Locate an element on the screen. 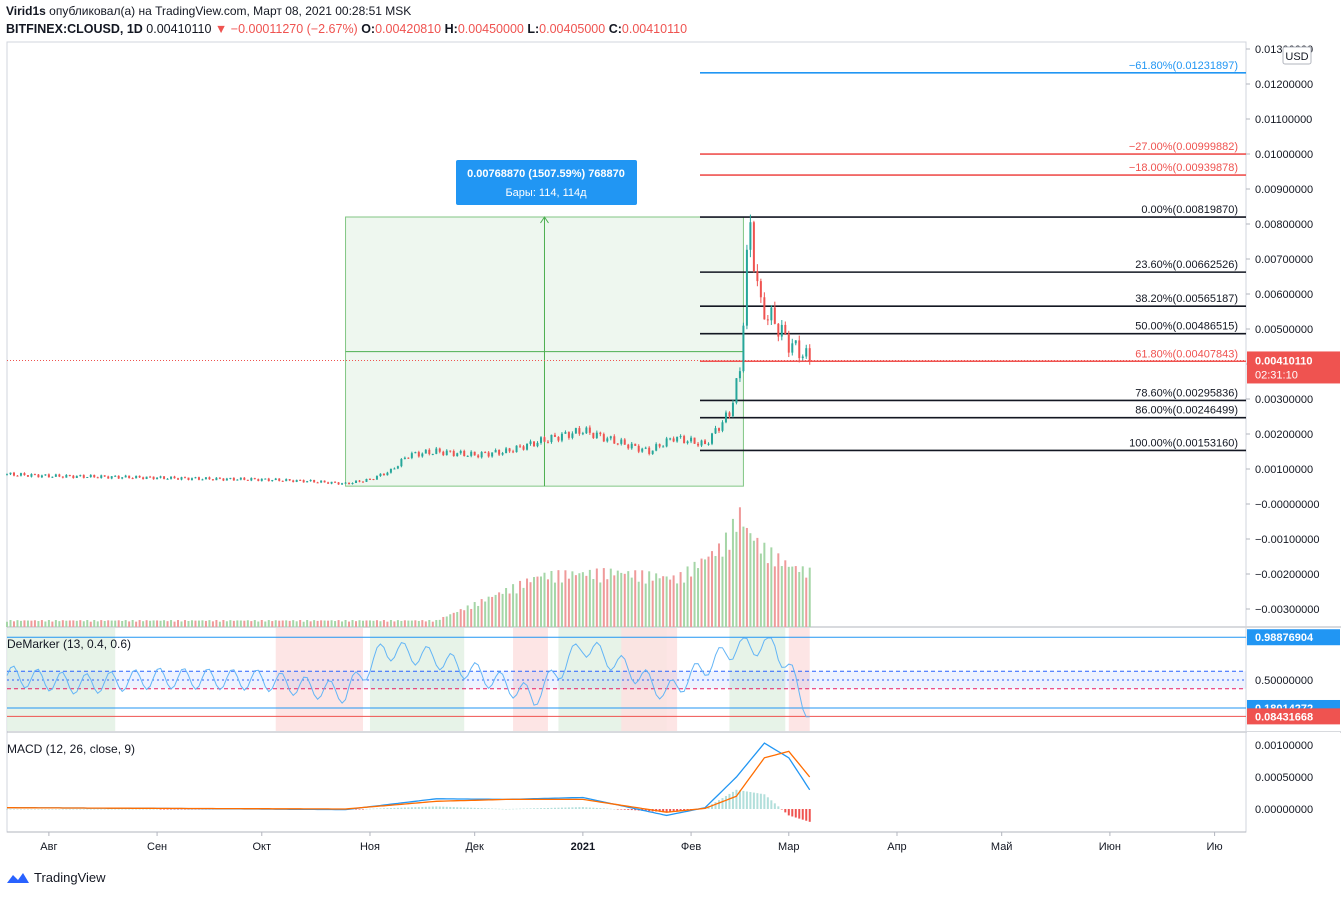  price-tick-label: 0.00900000 is located at coordinates (1284, 190).